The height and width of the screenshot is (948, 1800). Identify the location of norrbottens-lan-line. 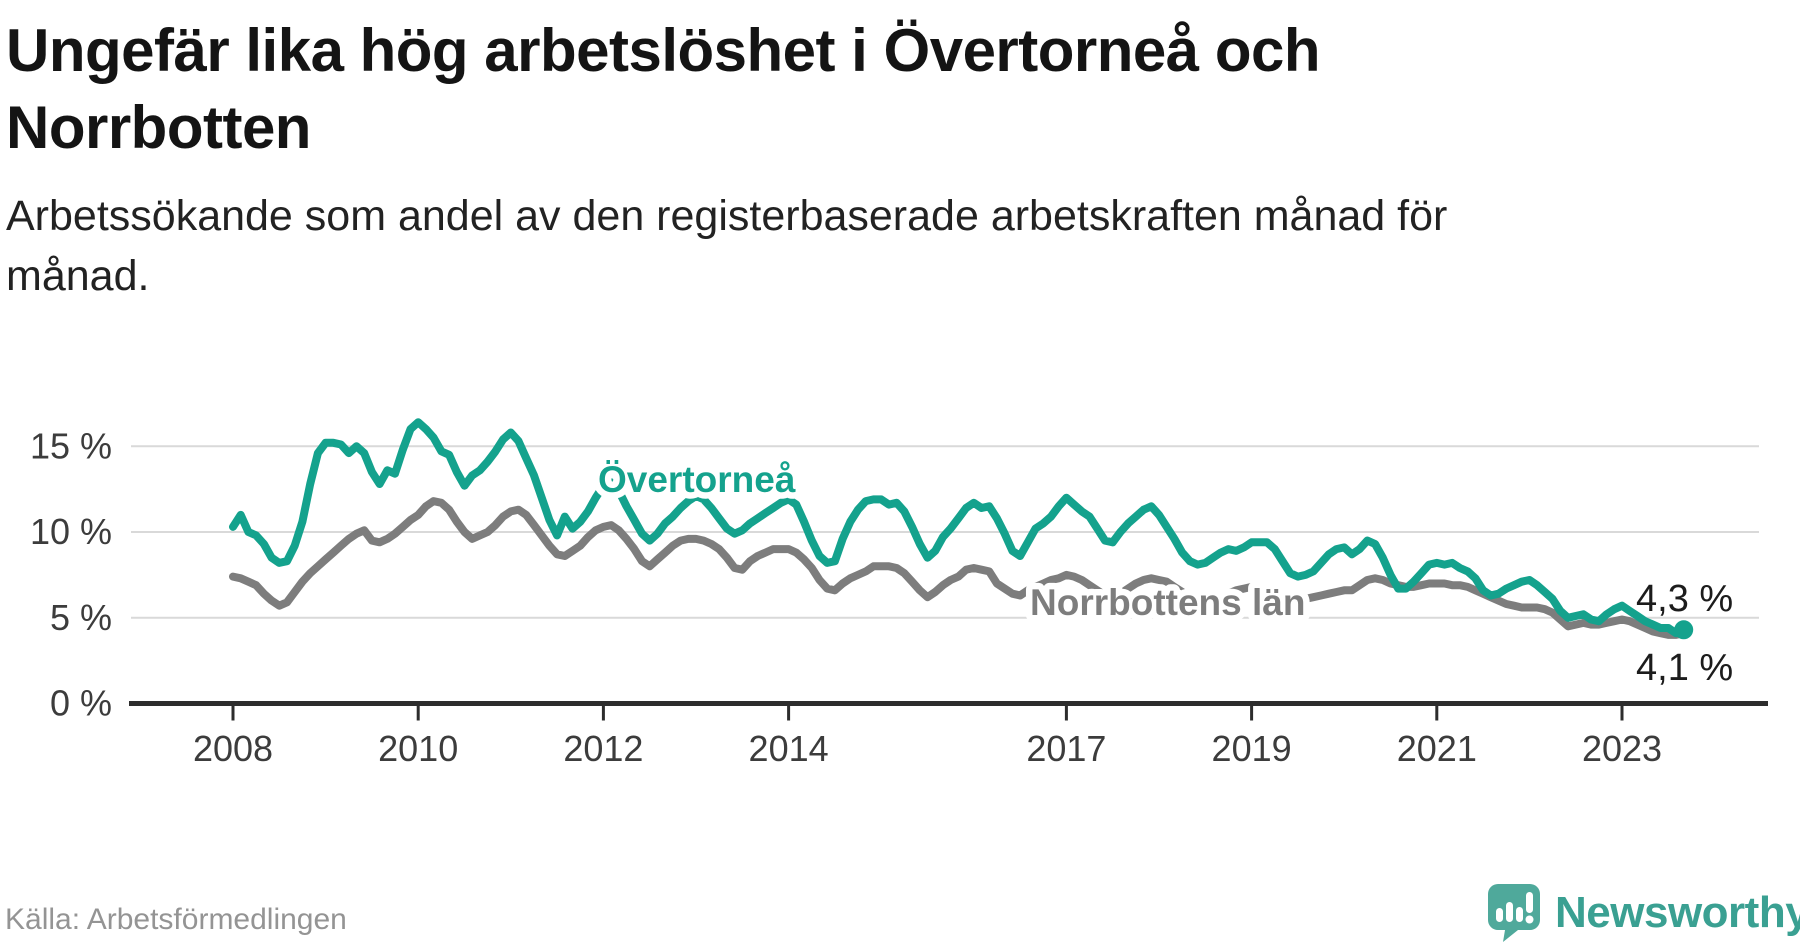
(958, 568).